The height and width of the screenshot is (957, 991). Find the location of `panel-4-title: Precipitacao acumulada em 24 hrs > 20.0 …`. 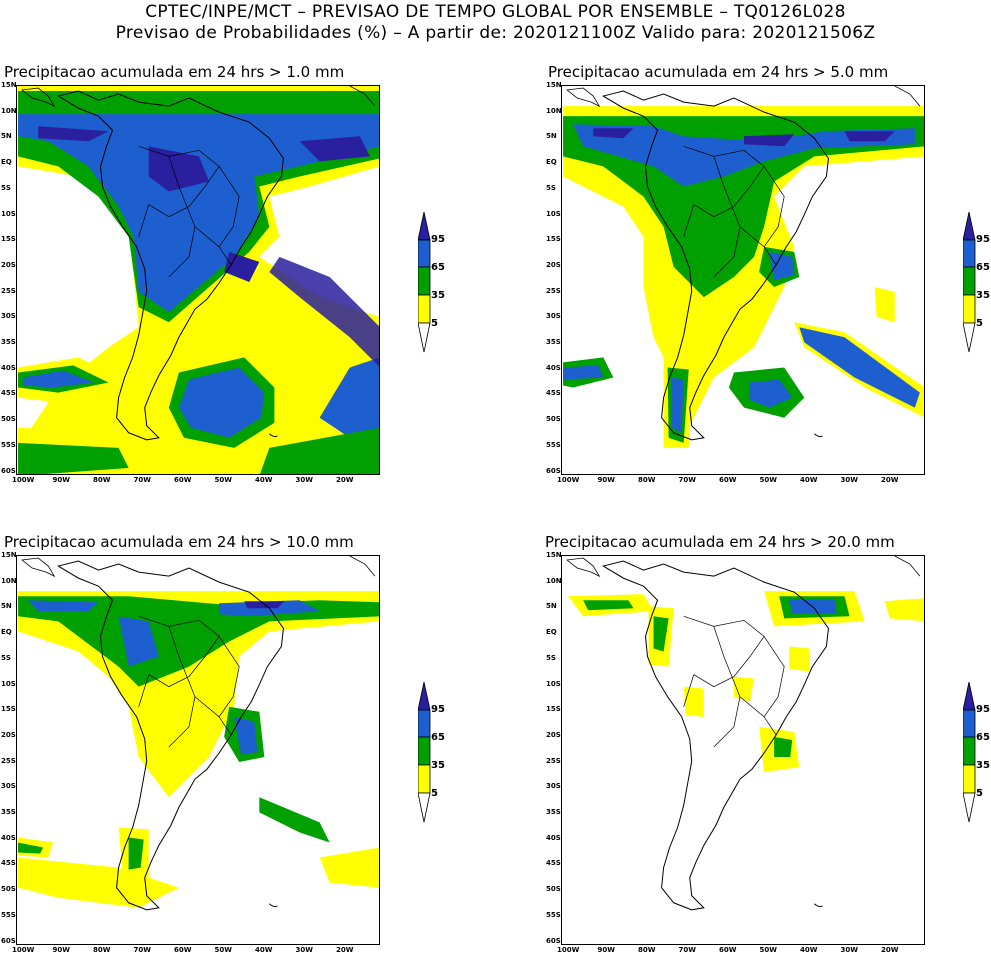

panel-4-title: Precipitacao acumulada em 24 hrs > 20.0 … is located at coordinates (720, 542).